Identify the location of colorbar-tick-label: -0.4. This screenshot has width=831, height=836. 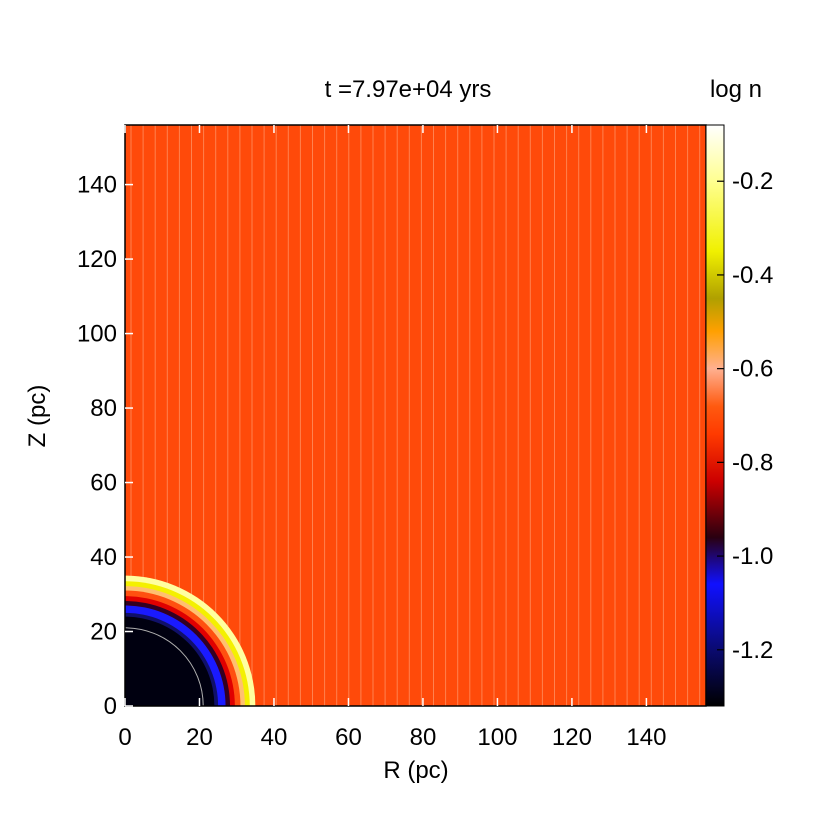
(752, 275).